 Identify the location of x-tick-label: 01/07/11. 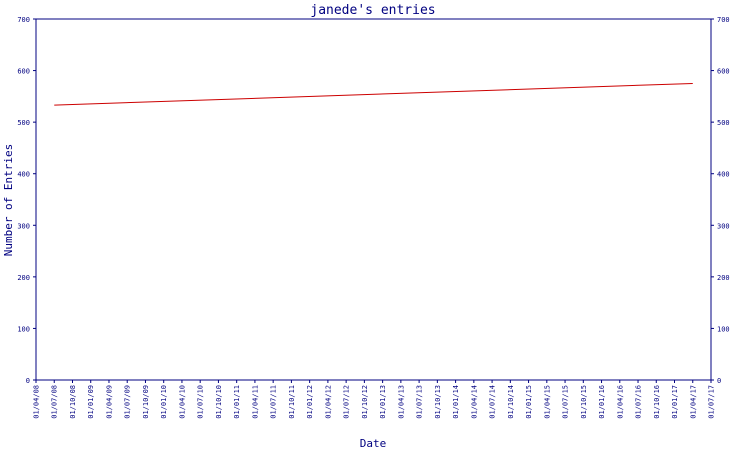
(274, 402).